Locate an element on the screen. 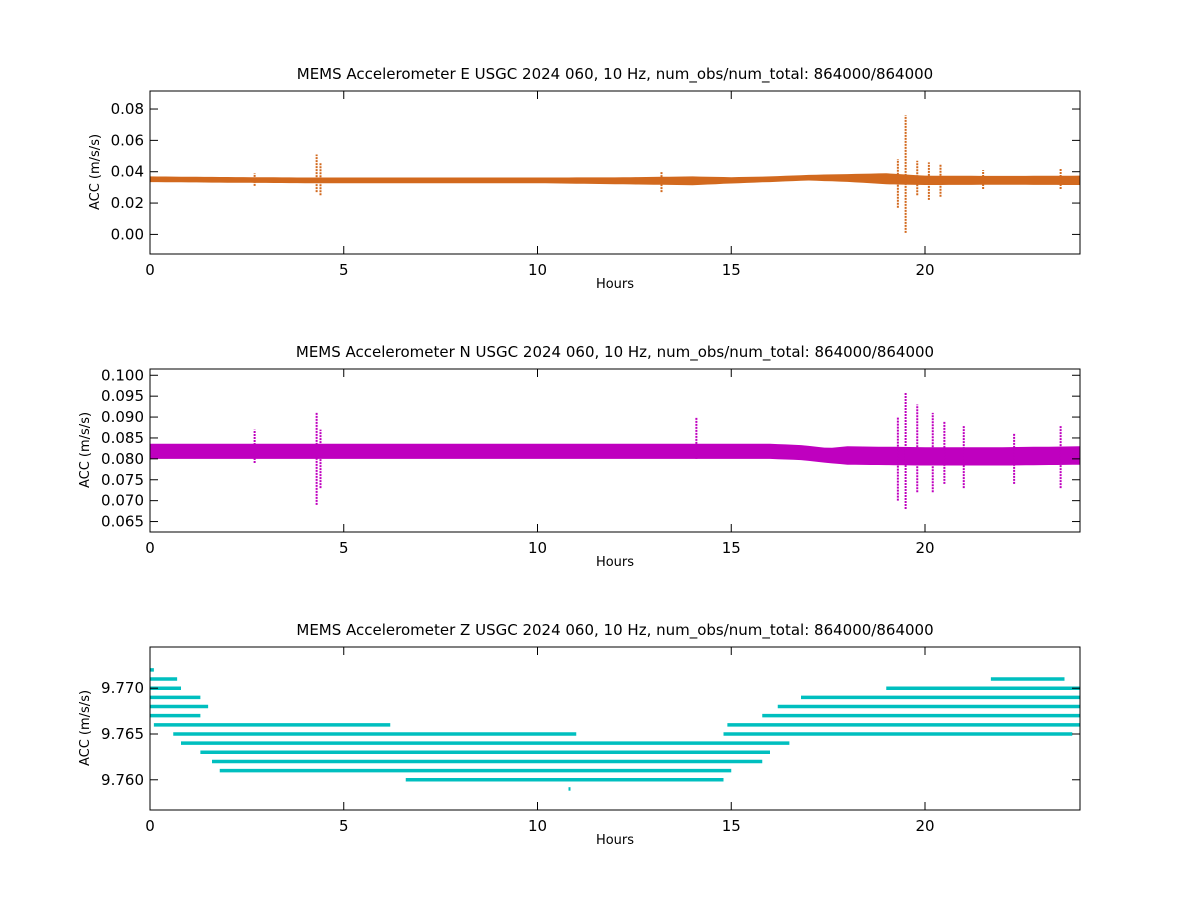 This screenshot has height=904, width=1200. subplot-z-marks is located at coordinates (615, 729).